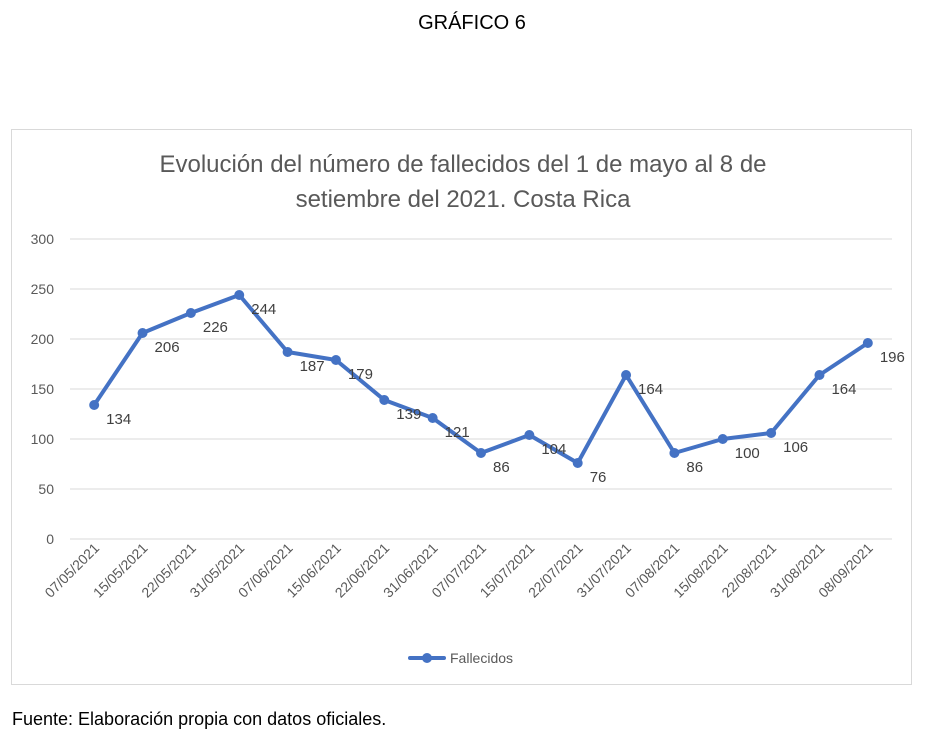 The width and height of the screenshot is (944, 756). I want to click on y-tick-label: 0, so click(50, 539).